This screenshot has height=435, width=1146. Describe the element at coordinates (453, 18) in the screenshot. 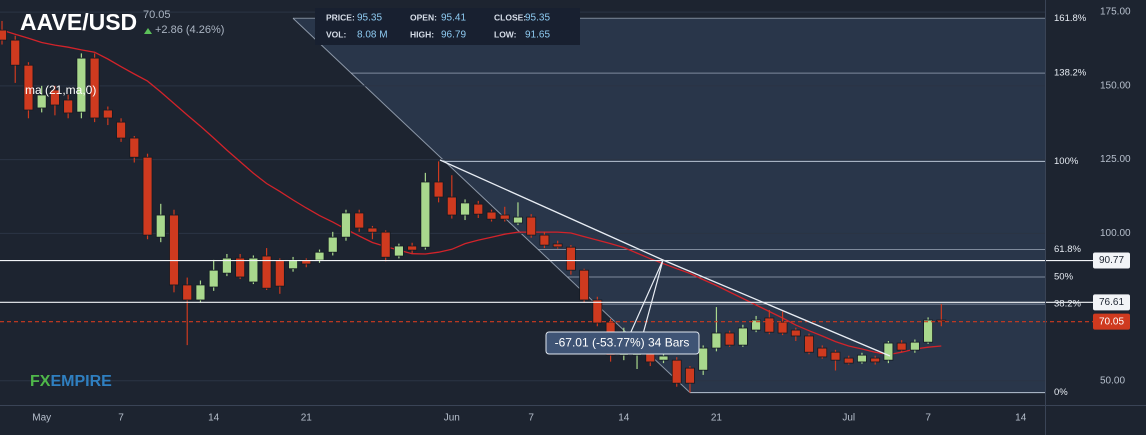

I see `info-value: 95.41` at that location.